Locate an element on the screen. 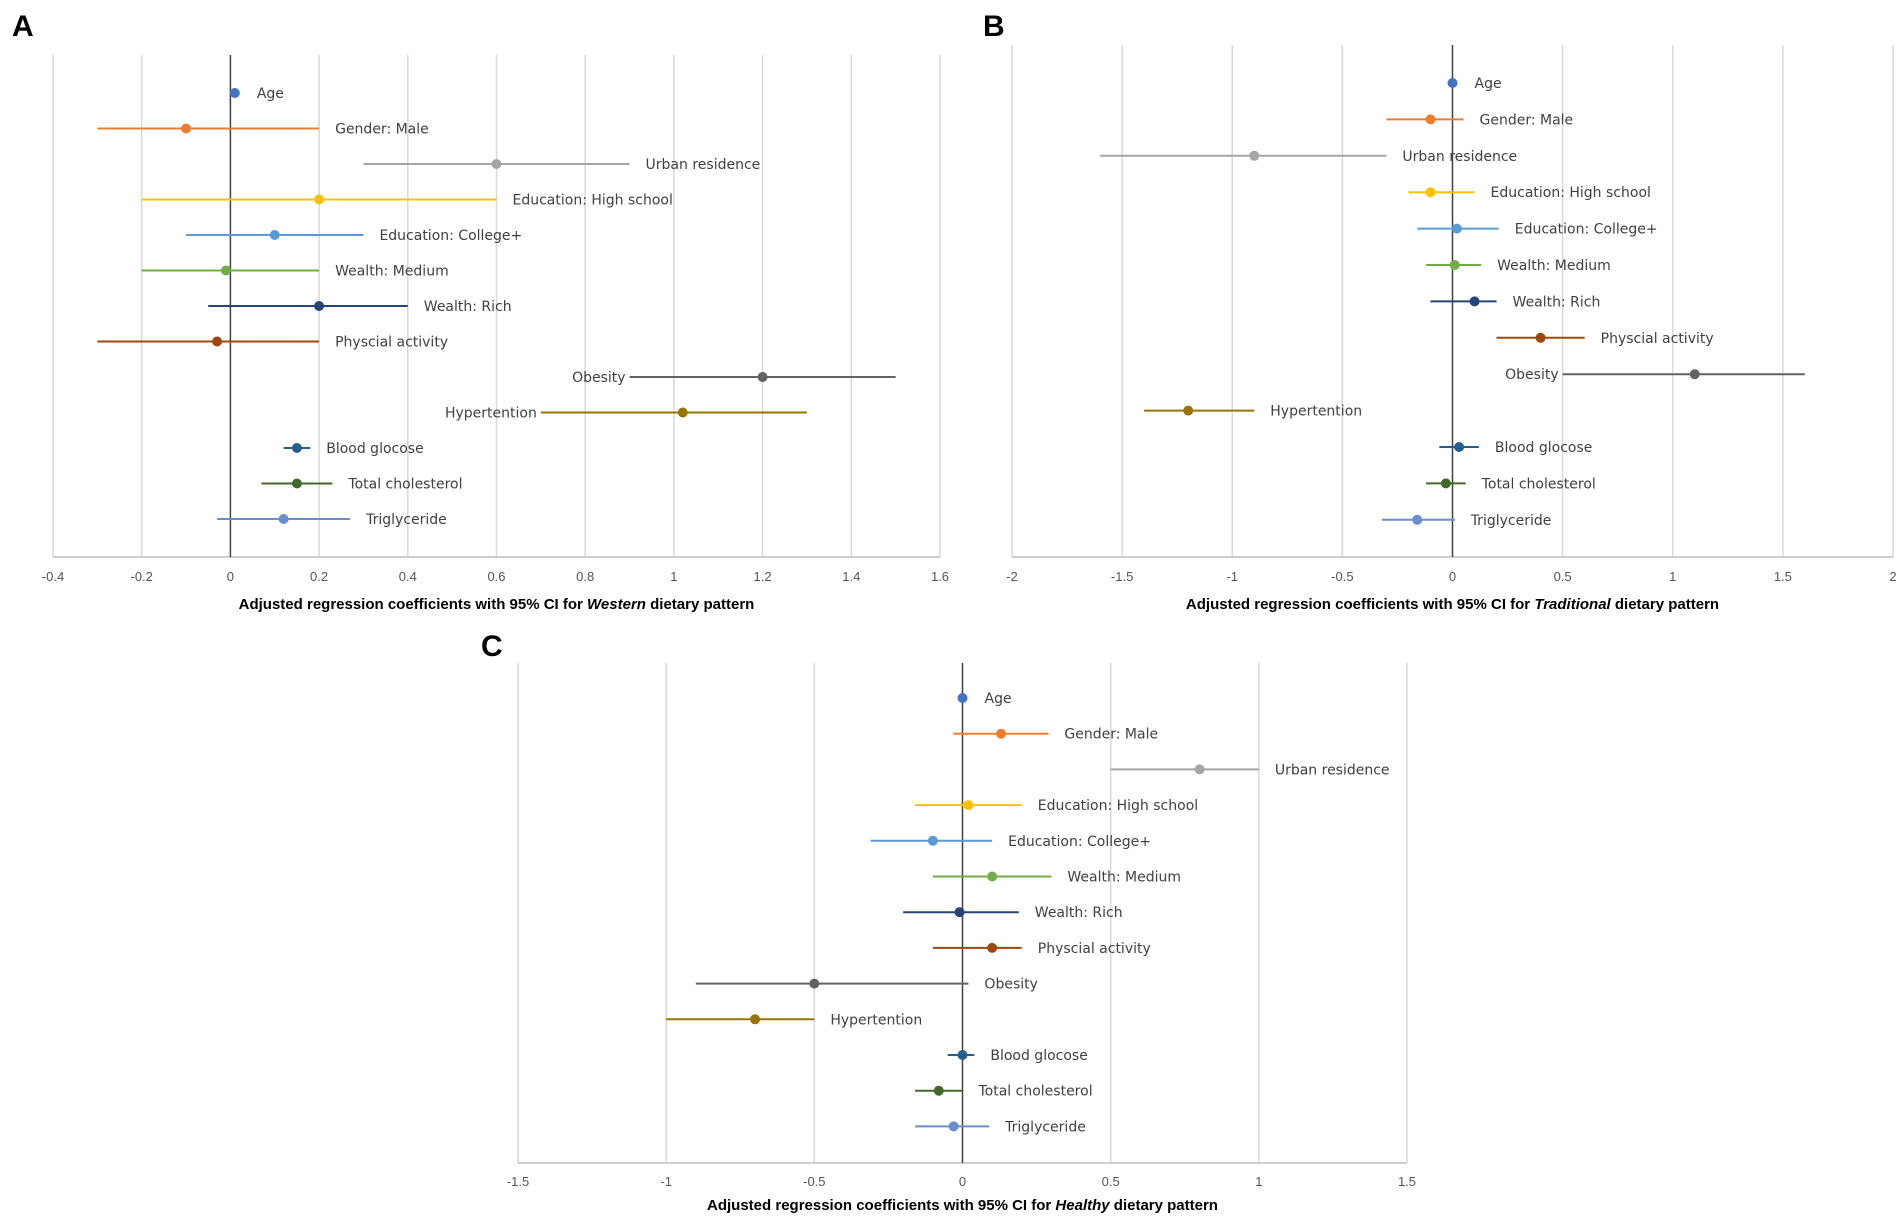 The image size is (1904, 1217). panel-letter: A is located at coordinates (23, 26).